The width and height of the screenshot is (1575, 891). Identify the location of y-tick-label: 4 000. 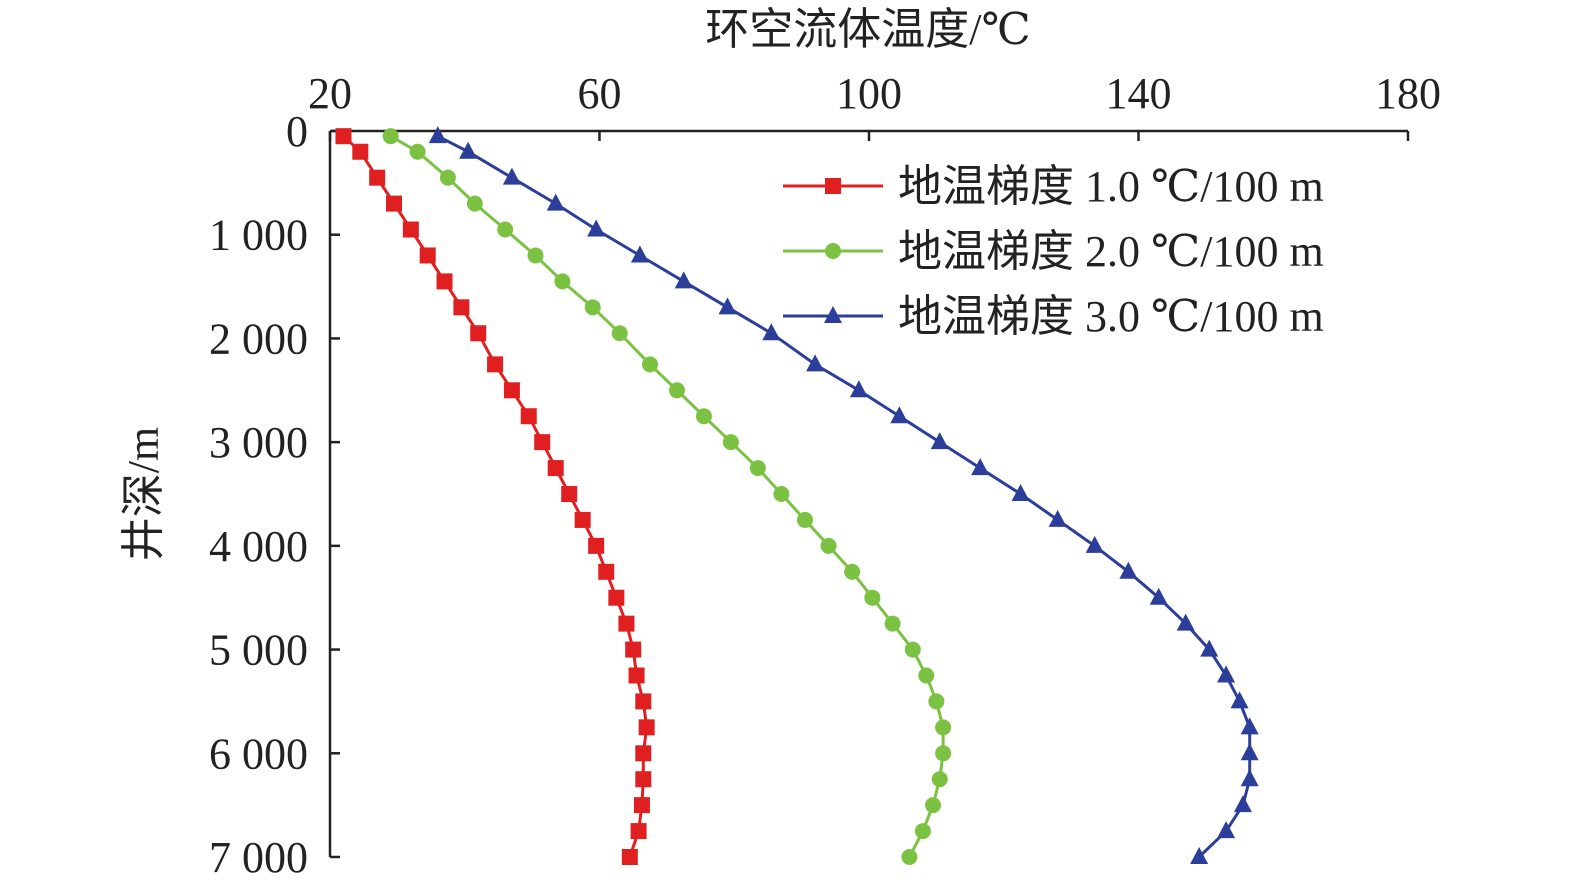
(258, 546).